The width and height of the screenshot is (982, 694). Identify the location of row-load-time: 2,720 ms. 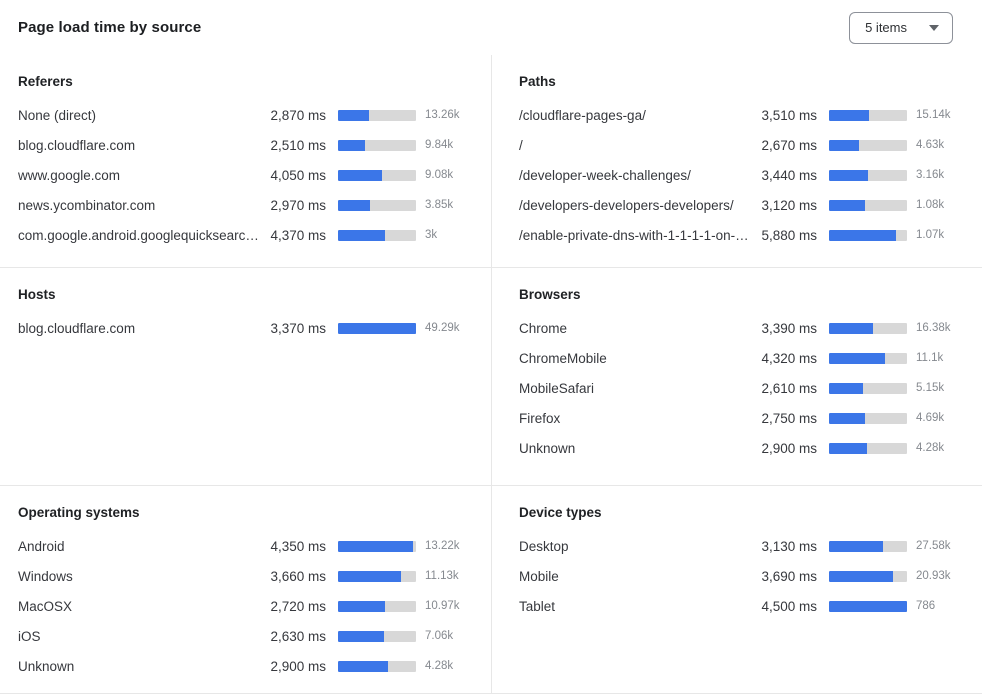
(298, 606).